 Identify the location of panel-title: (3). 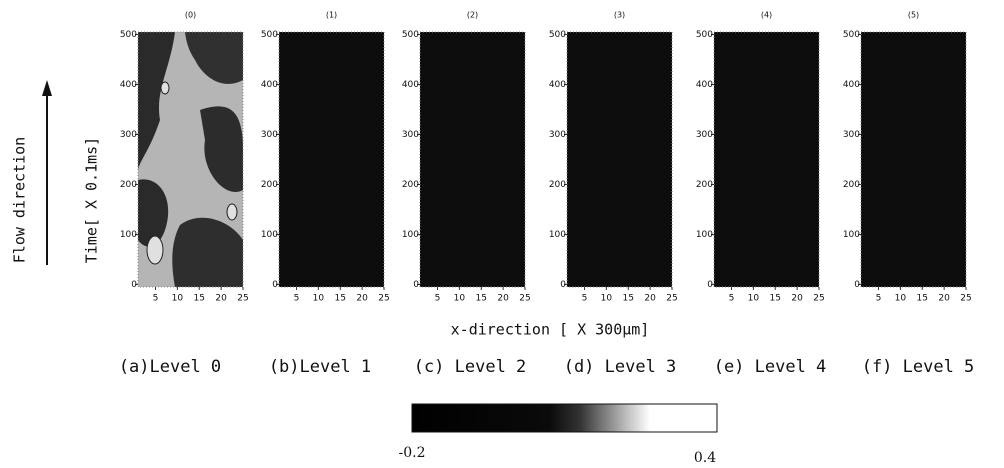
(619, 15).